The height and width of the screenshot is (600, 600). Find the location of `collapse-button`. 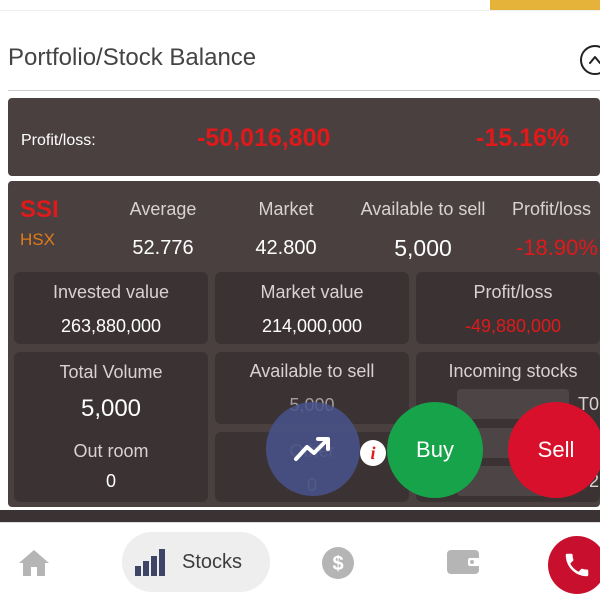

collapse-button is located at coordinates (590, 60).